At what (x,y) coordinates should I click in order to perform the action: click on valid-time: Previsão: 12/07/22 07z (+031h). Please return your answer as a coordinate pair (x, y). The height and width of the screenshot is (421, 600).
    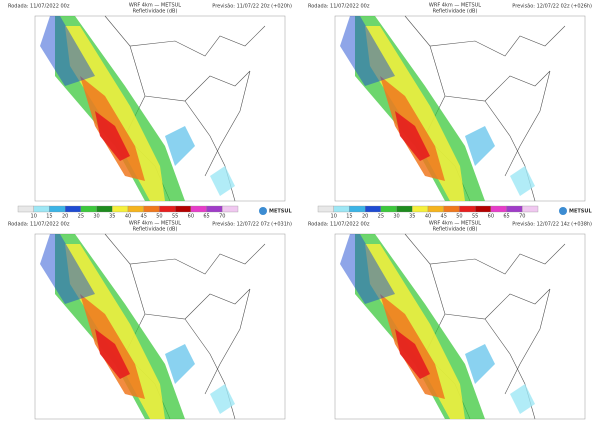
    Looking at the image, I should click on (252, 225).